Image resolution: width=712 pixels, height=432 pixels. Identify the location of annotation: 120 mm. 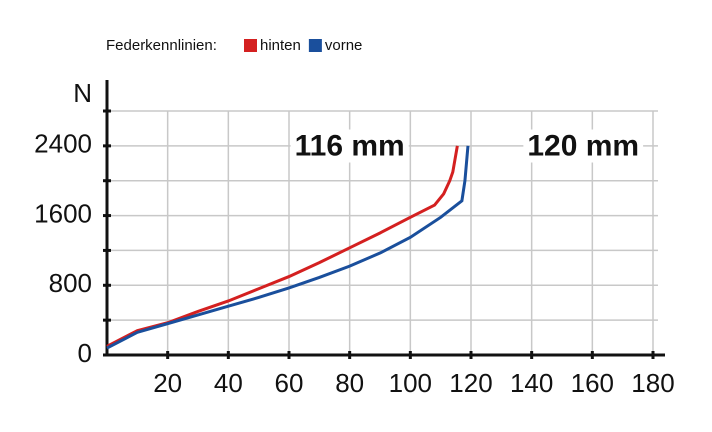
(583, 146).